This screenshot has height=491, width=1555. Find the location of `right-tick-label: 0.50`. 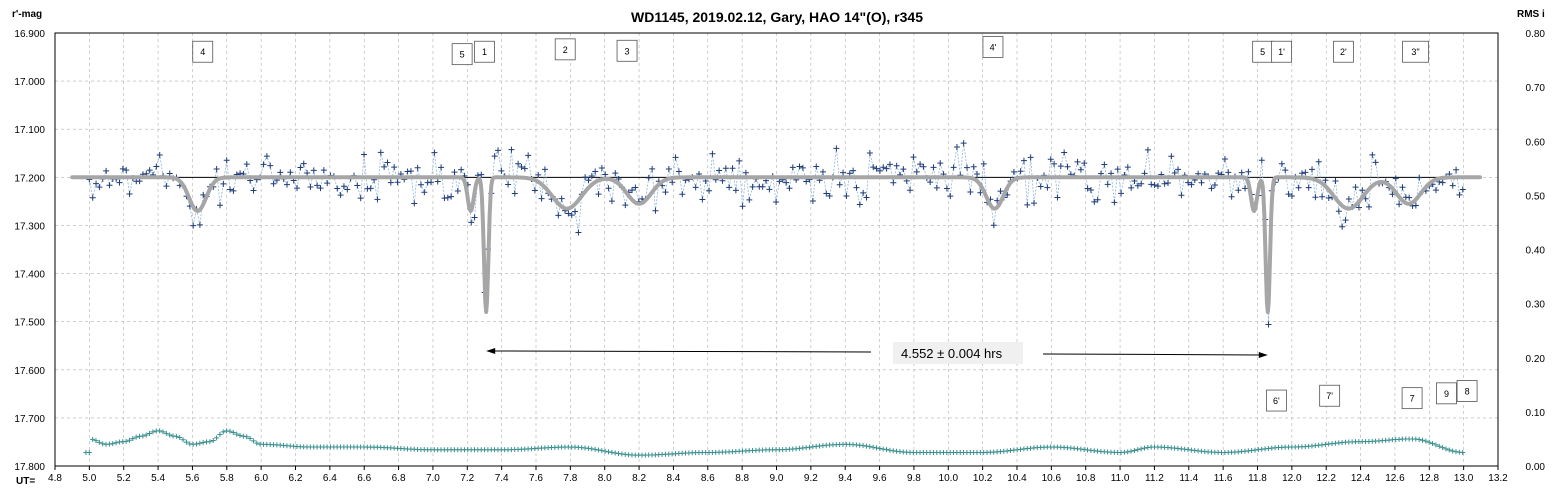

right-tick-label: 0.50 is located at coordinates (1536, 196).